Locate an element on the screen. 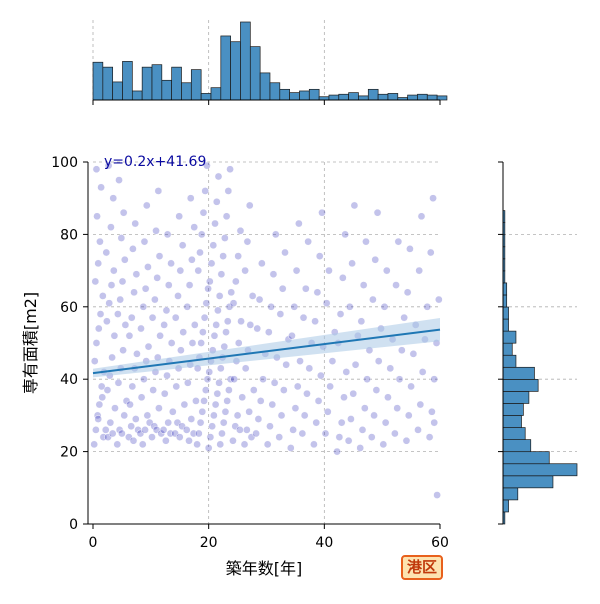 This screenshot has width=600, height=604. regression-line is located at coordinates (266, 351).